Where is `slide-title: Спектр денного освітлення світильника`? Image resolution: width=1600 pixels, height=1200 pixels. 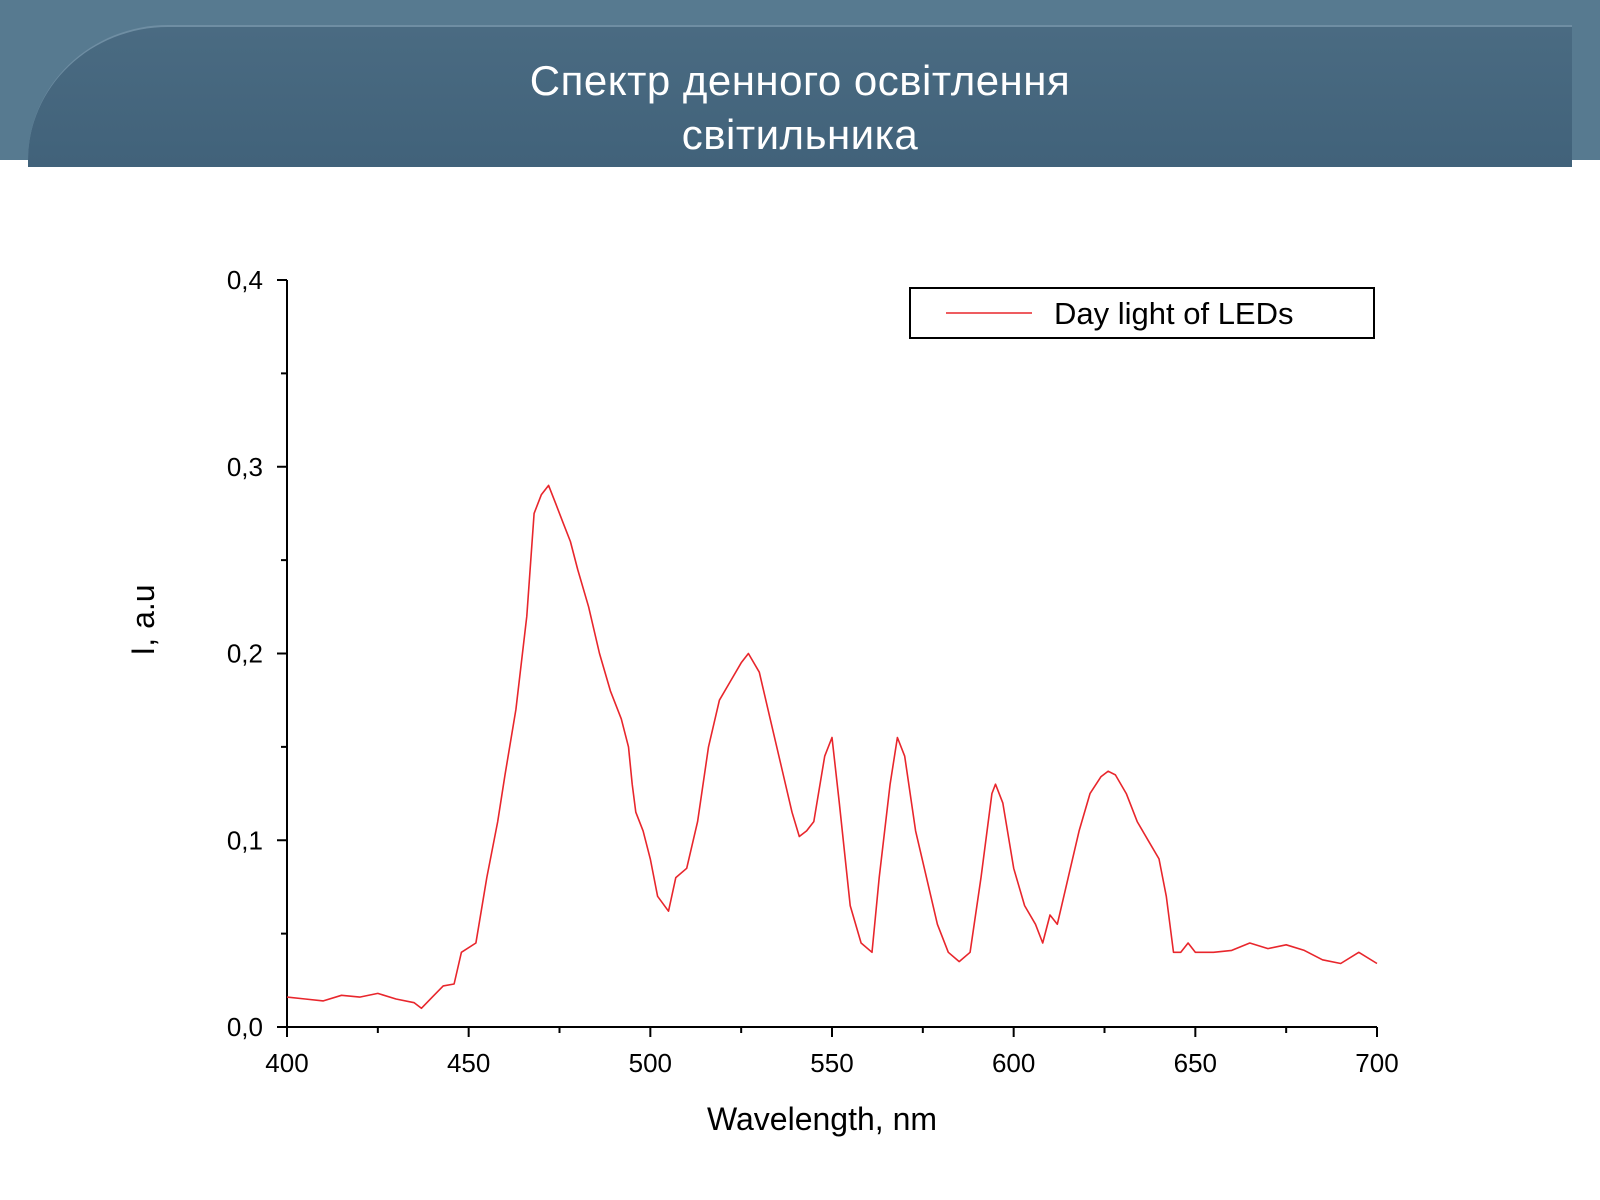 slide-title: Спектр денного освітлення світильника is located at coordinates (800, 108).